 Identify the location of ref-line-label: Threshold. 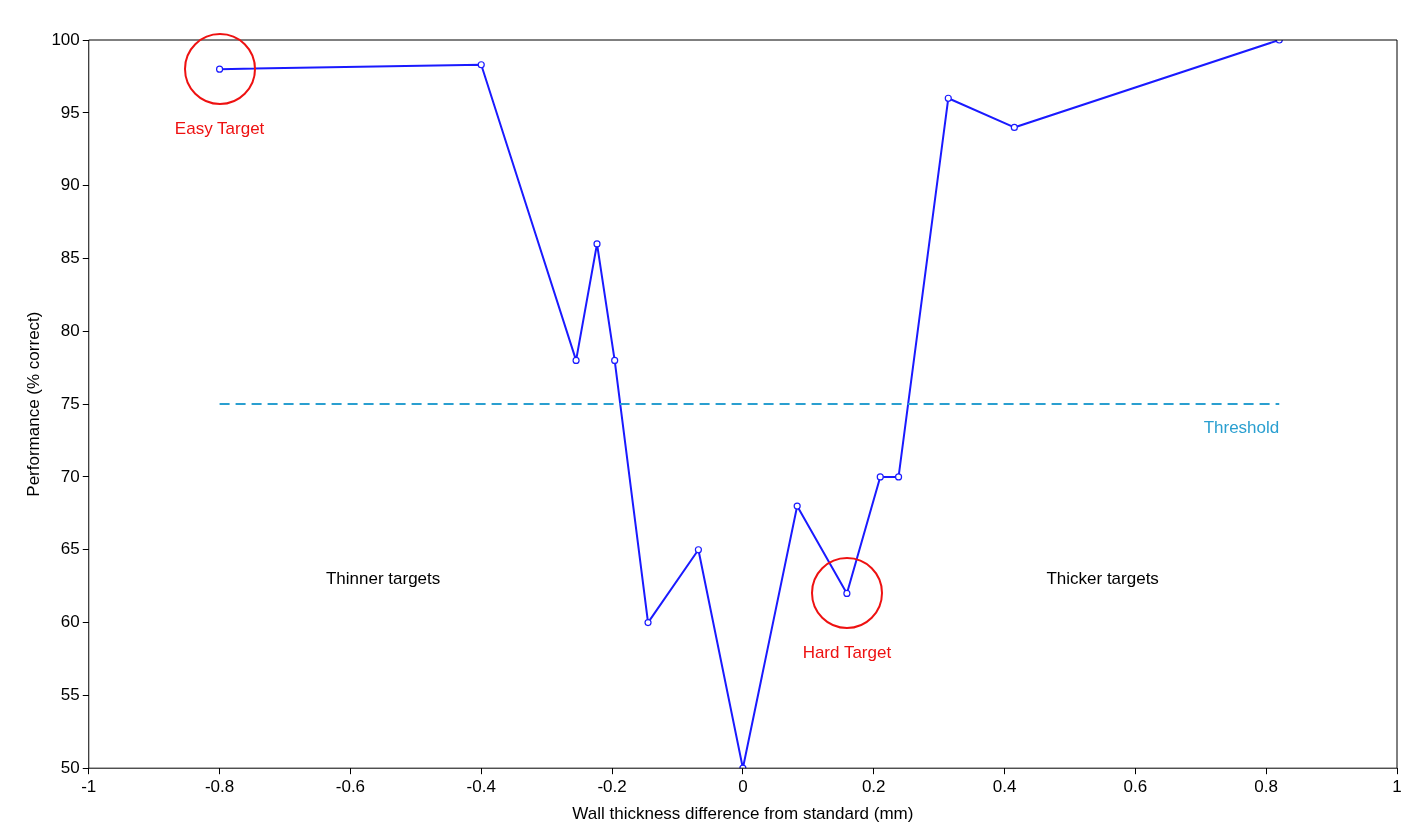
(1241, 428).